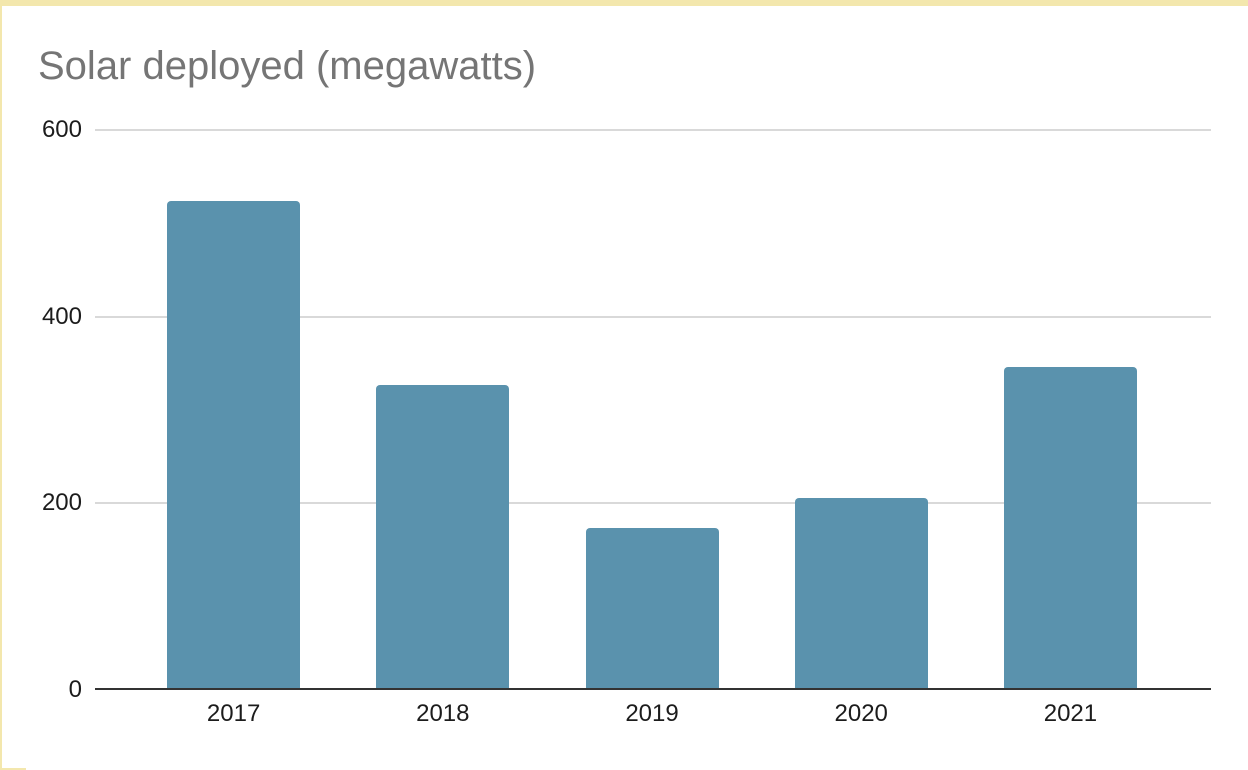 Image resolution: width=1248 pixels, height=770 pixels. Describe the element at coordinates (443, 536) in the screenshot. I see `bar-2018` at that location.